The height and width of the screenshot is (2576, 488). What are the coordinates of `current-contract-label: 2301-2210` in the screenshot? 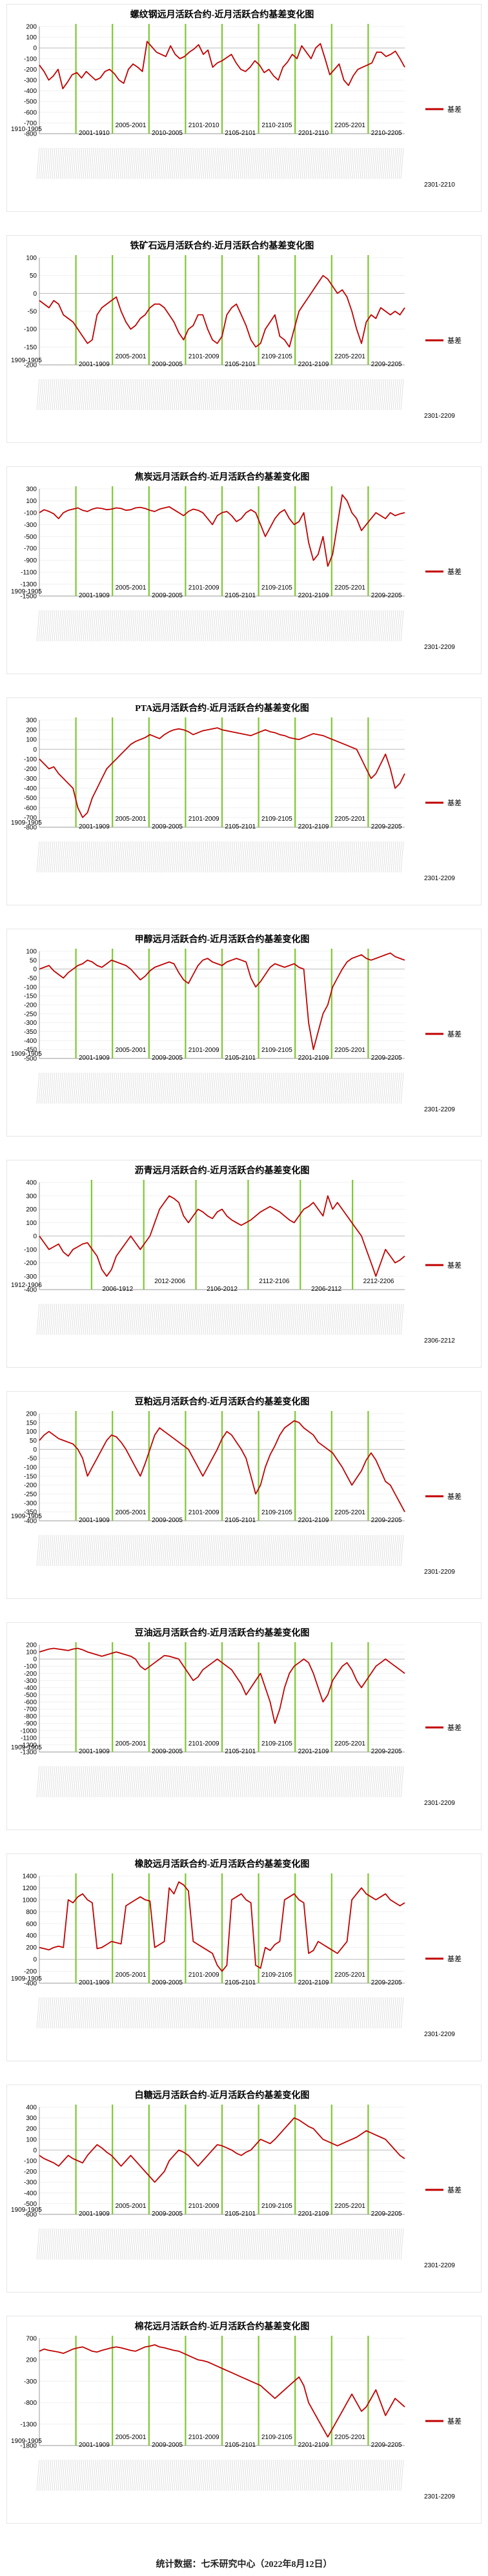 It's located at (439, 185).